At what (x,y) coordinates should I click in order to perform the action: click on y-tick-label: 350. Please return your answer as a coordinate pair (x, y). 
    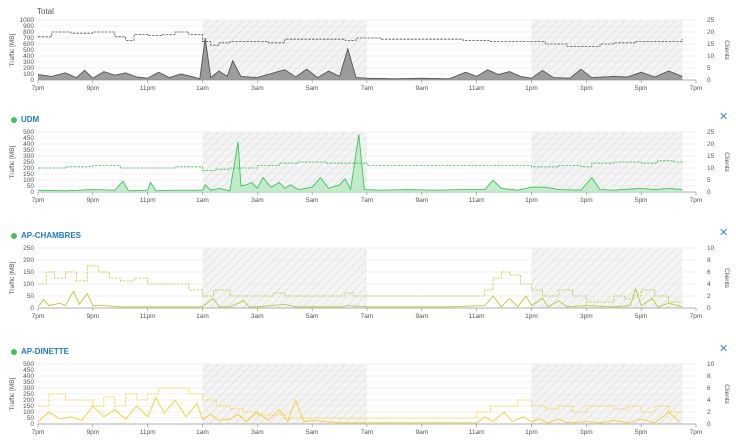
    Looking at the image, I should click on (28, 382).